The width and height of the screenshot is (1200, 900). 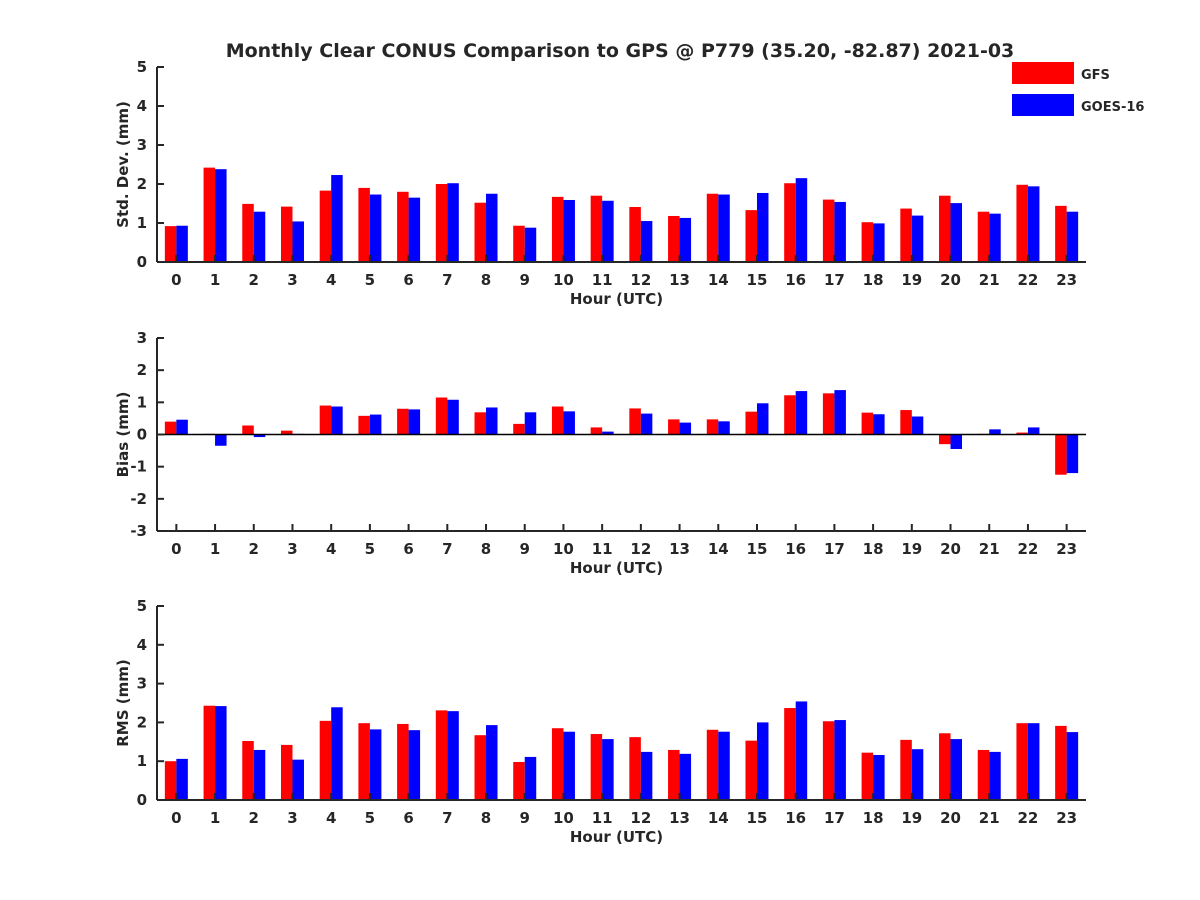 What do you see at coordinates (834, 818) in the screenshot?
I see `x-tick-label: 17` at bounding box center [834, 818].